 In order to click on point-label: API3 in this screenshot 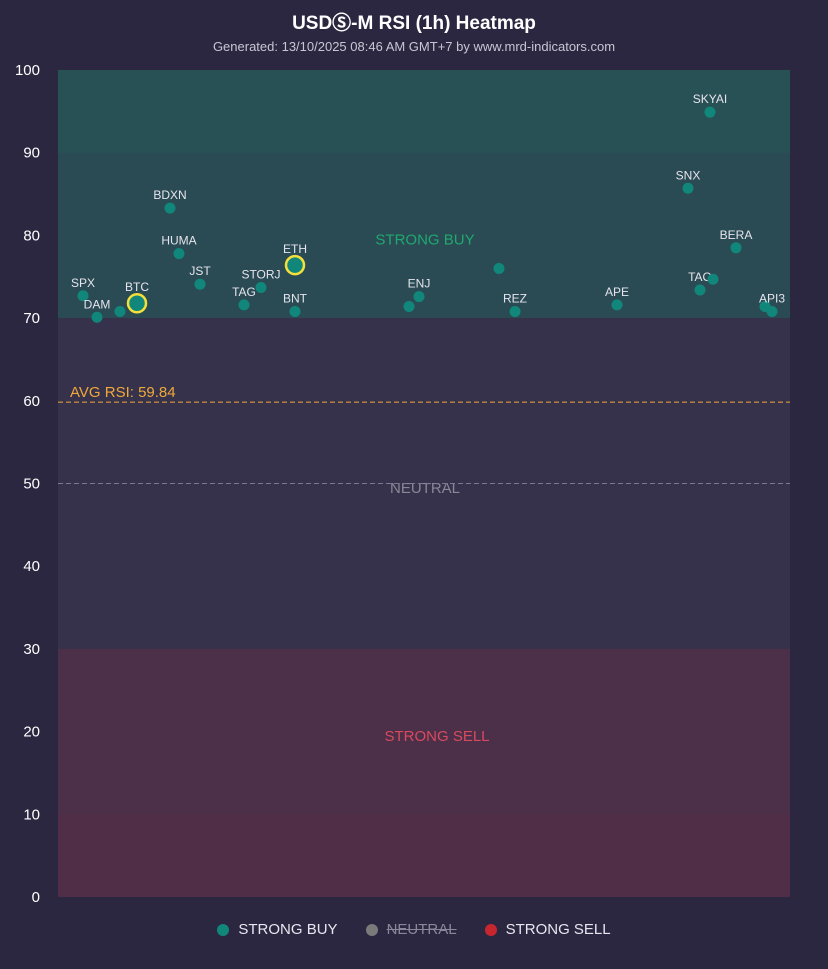, I will do `click(772, 298)`.